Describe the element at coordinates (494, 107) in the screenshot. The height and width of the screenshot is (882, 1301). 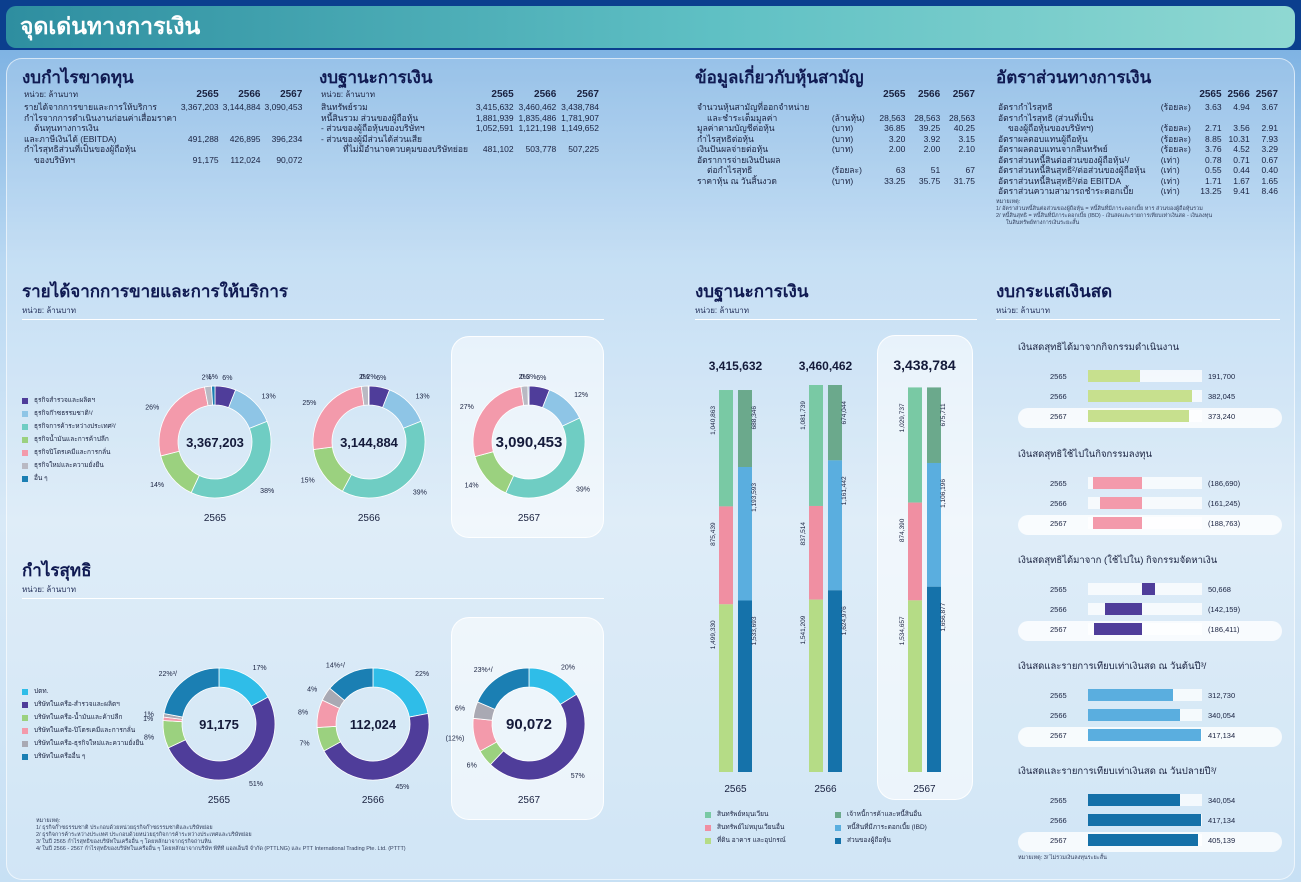
I see `row-value: 3,415,632` at that location.